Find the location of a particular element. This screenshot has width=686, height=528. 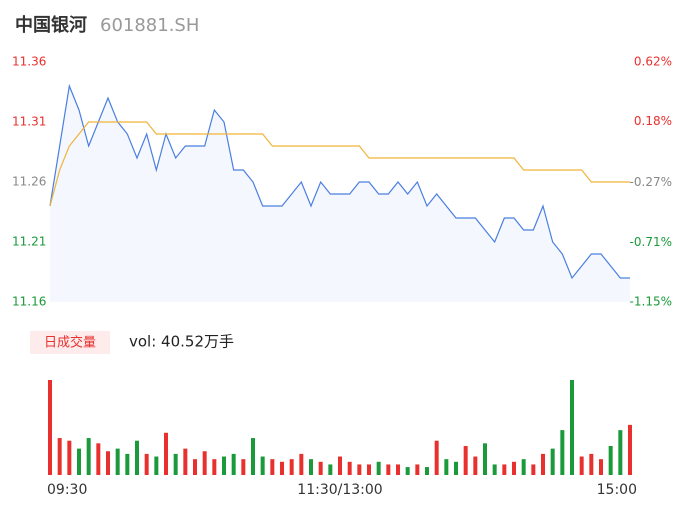

volume-button: 日成交量 is located at coordinates (70, 343).